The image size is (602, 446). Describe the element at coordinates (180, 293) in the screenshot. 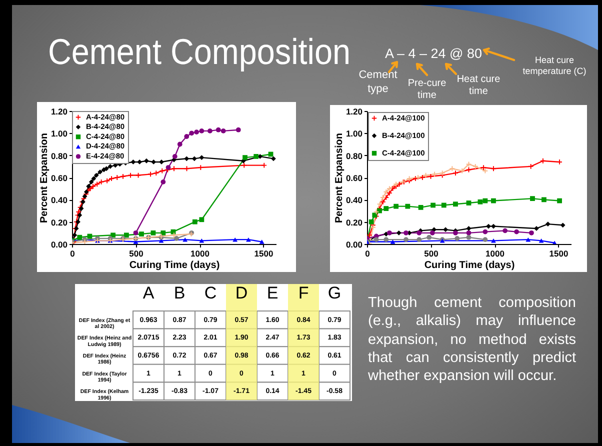

I see `x-tick-label: B` at that location.